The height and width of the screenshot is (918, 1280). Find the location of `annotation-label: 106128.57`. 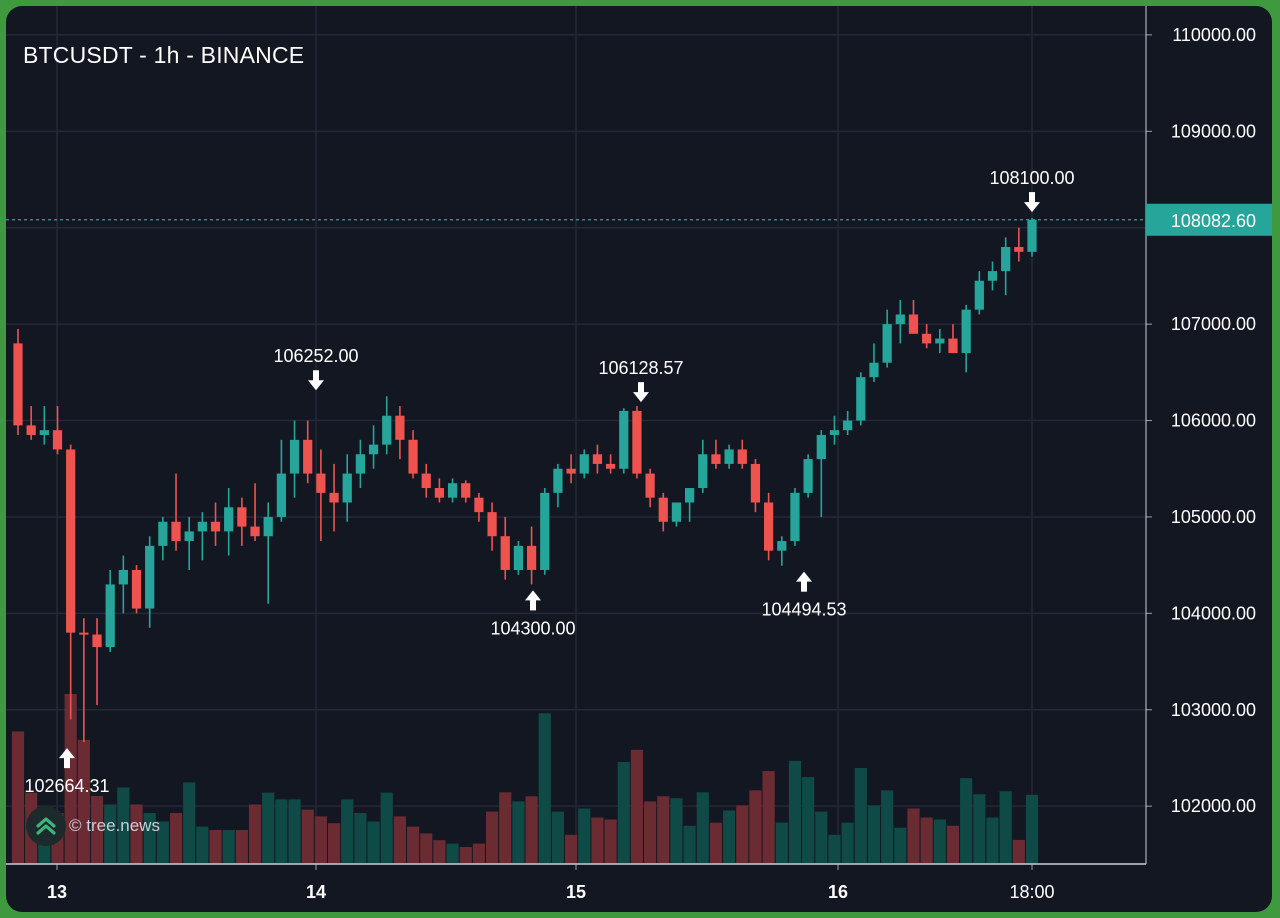

annotation-label: 106128.57 is located at coordinates (640, 368).